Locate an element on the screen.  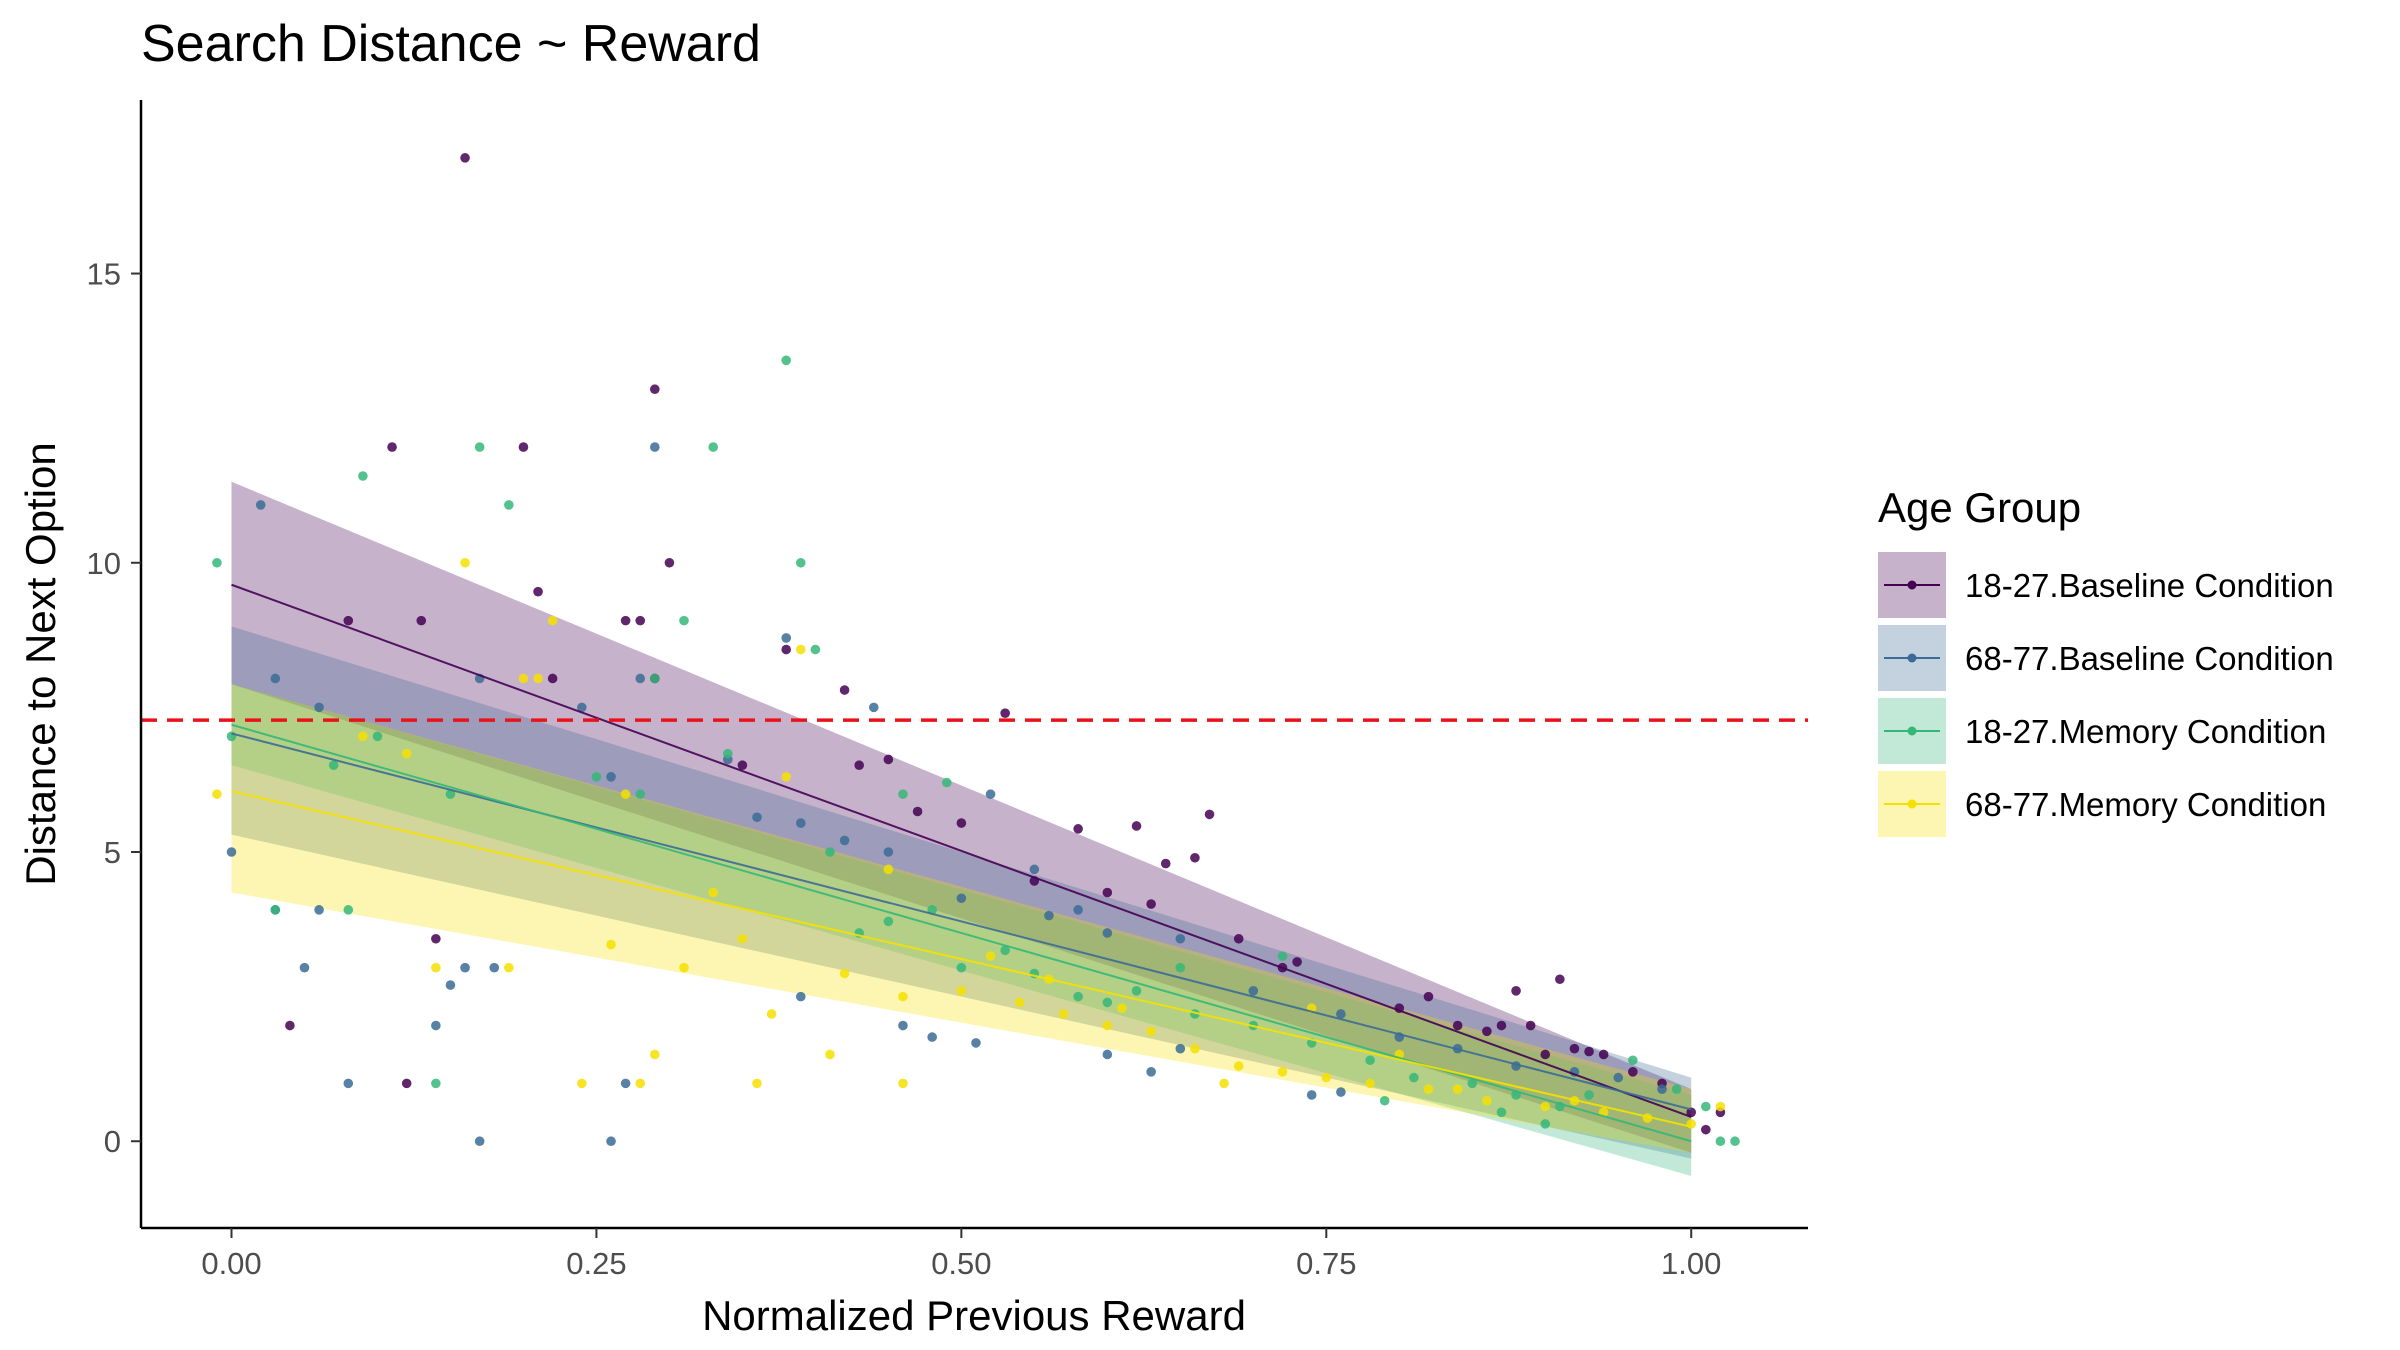
legend-label-0: 18-27.Baseline Condition is located at coordinates (2149, 585).